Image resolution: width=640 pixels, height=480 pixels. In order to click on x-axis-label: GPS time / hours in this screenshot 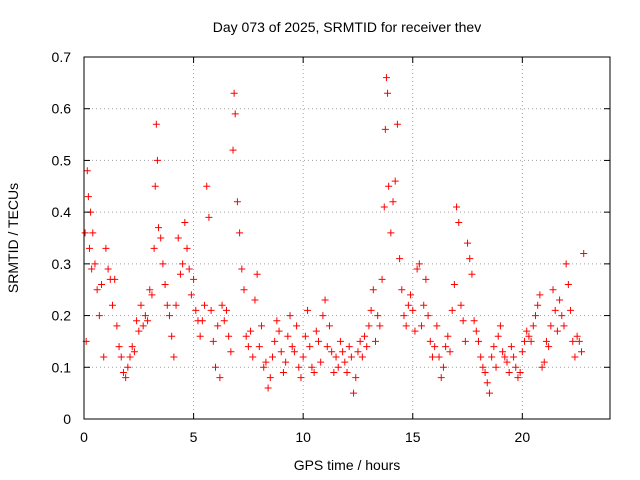, I will do `click(347, 465)`.